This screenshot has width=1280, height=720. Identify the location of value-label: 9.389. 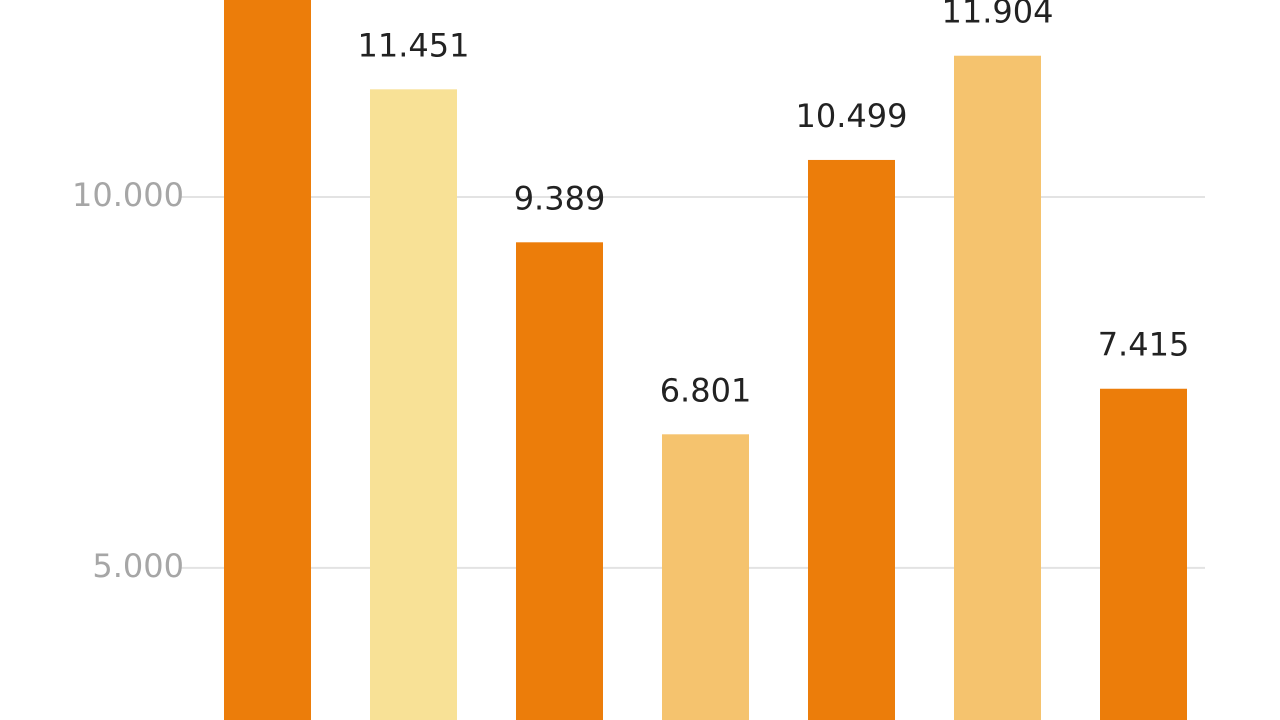
(560, 198).